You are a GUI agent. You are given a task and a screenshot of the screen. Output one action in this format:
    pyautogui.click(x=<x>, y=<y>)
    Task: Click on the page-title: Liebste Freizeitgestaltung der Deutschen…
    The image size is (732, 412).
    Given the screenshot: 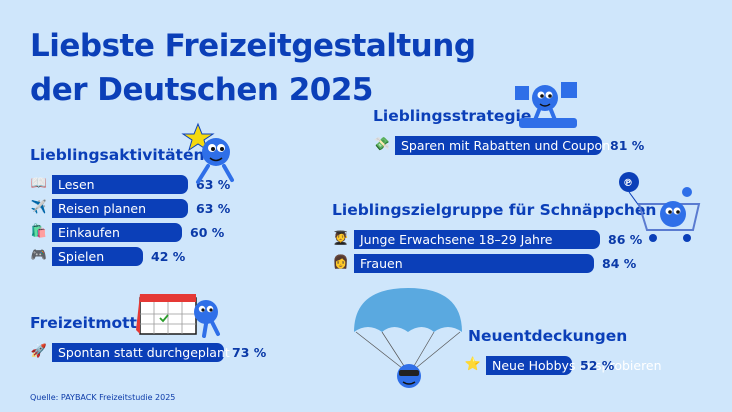 What is the action you would take?
    pyautogui.click(x=253, y=68)
    